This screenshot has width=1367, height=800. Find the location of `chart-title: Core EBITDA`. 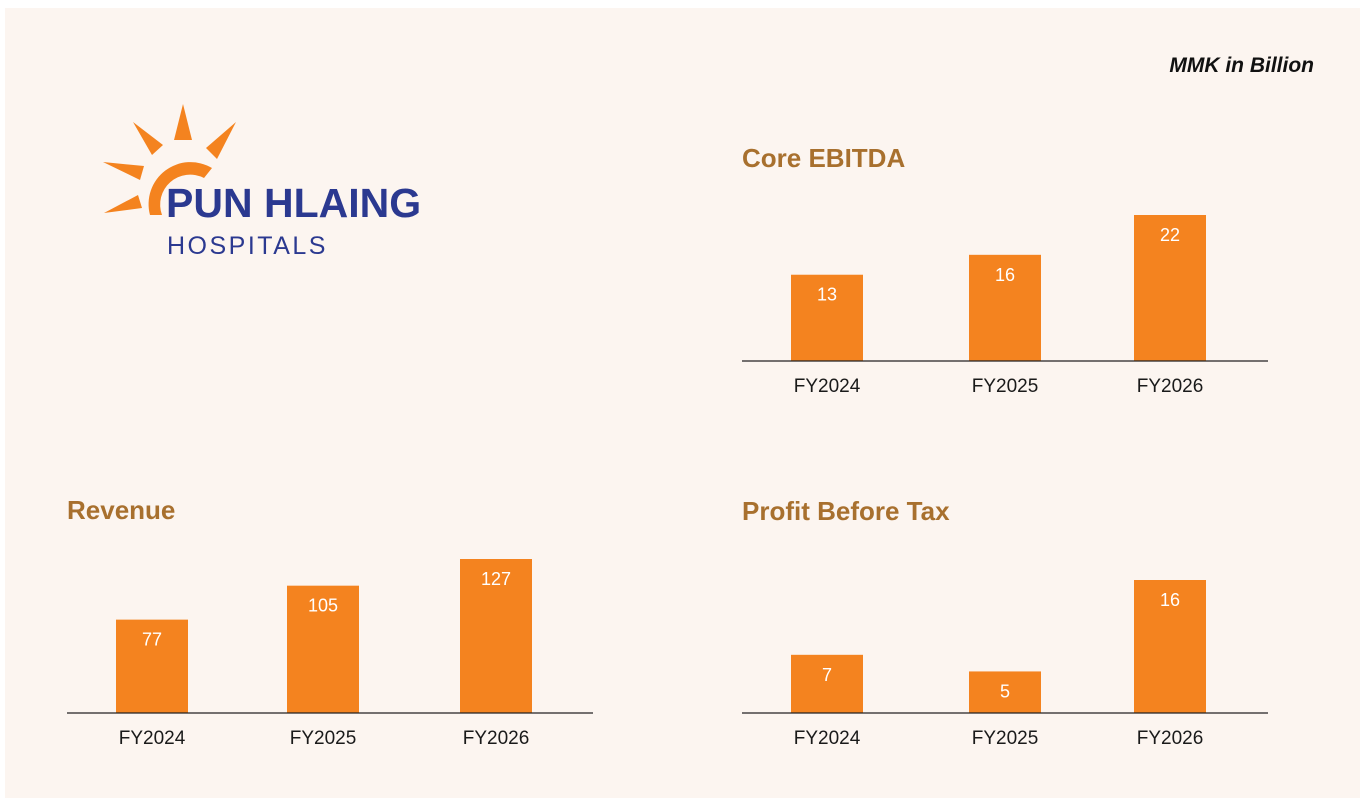

chart-title: Core EBITDA is located at coordinates (823, 158).